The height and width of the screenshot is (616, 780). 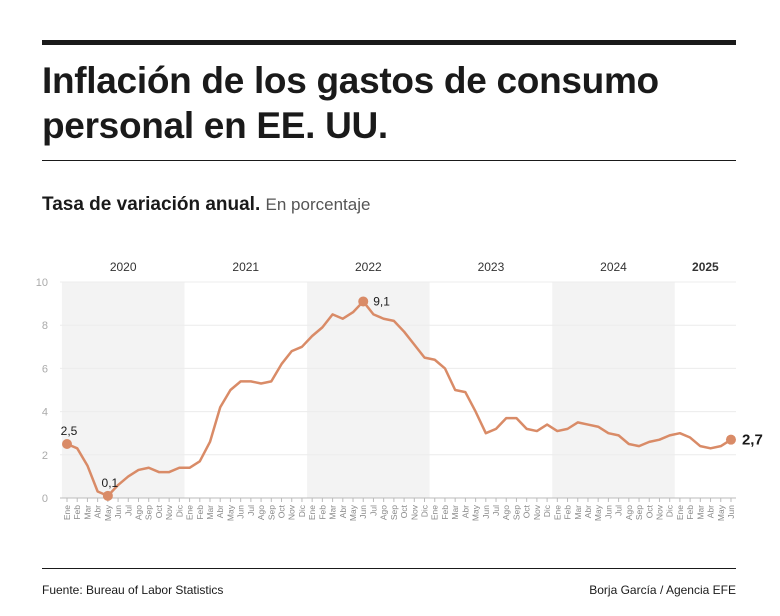 I want to click on y-tick-label: 6, so click(x=45, y=369).